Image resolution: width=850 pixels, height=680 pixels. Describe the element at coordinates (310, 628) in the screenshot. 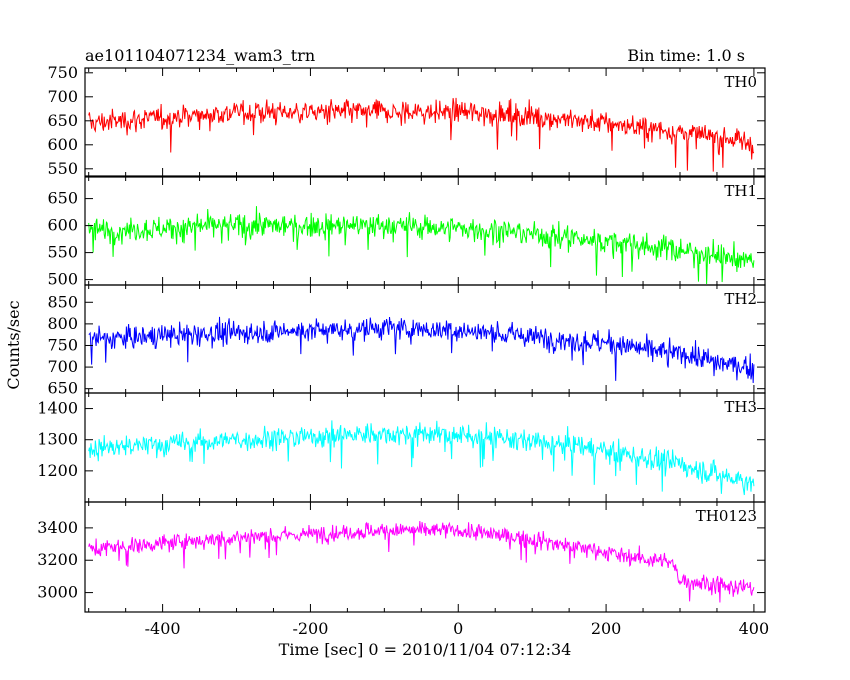

I see `x-tick-label: -200` at that location.